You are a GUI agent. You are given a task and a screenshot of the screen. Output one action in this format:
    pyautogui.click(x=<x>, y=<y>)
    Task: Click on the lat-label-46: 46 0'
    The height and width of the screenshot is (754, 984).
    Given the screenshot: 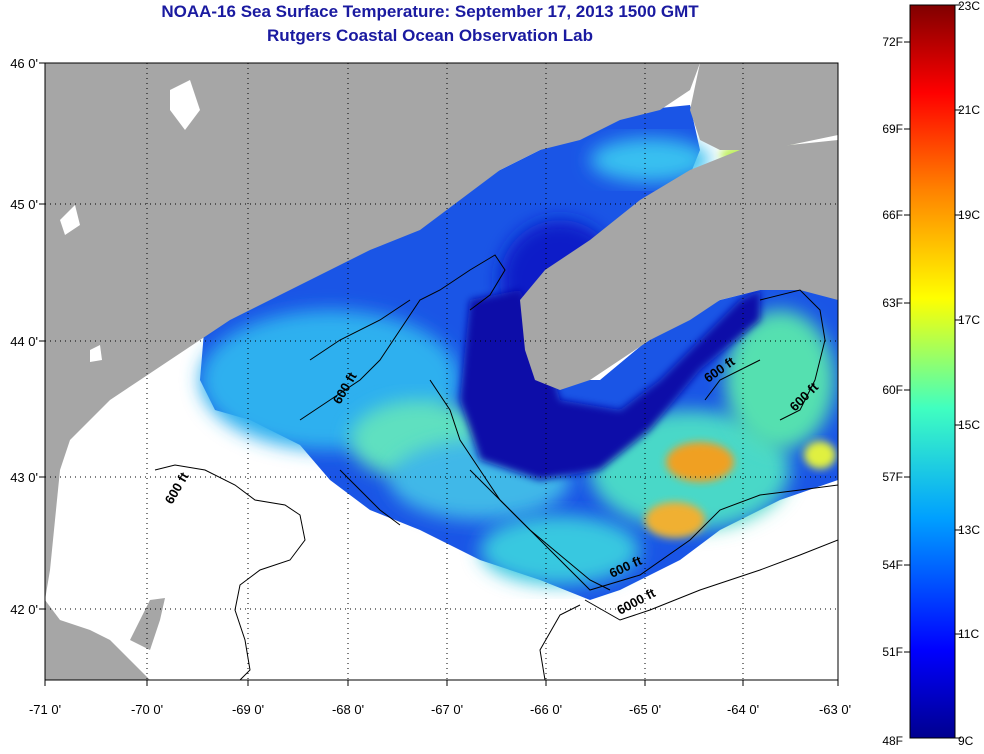 What is the action you would take?
    pyautogui.click(x=24, y=63)
    